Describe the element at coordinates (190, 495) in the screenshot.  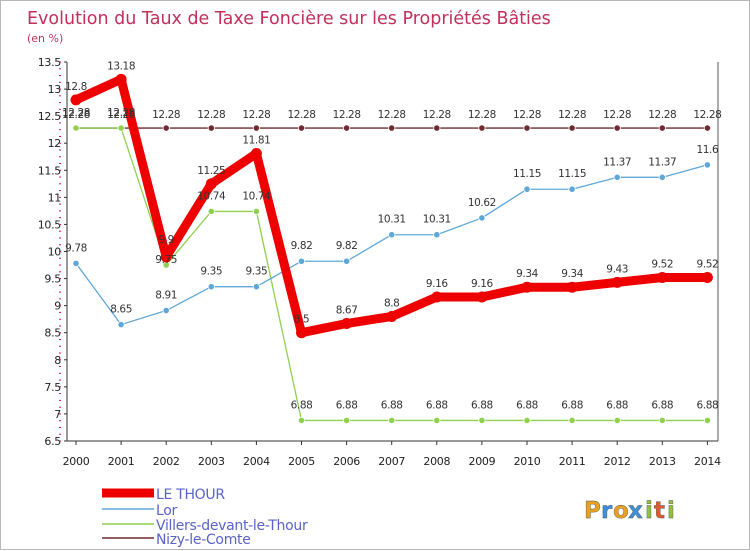
I see `legend-label: LE THOUR` at that location.